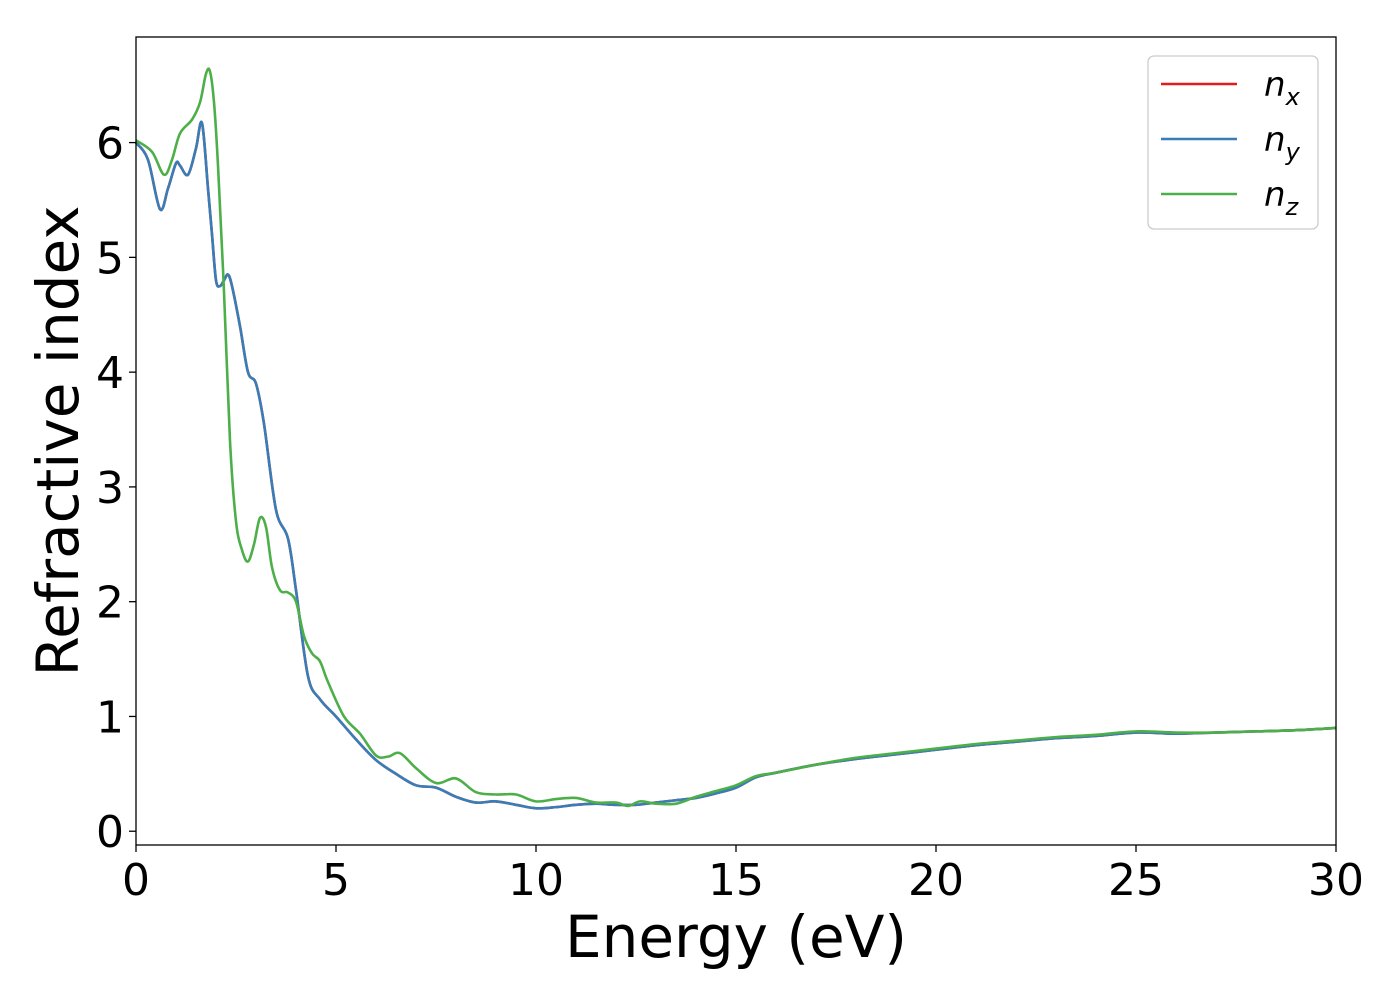 Image resolution: width=1400 pixels, height=1000 pixels. What do you see at coordinates (110, 717) in the screenshot?
I see `y-tick-label: 1` at bounding box center [110, 717].